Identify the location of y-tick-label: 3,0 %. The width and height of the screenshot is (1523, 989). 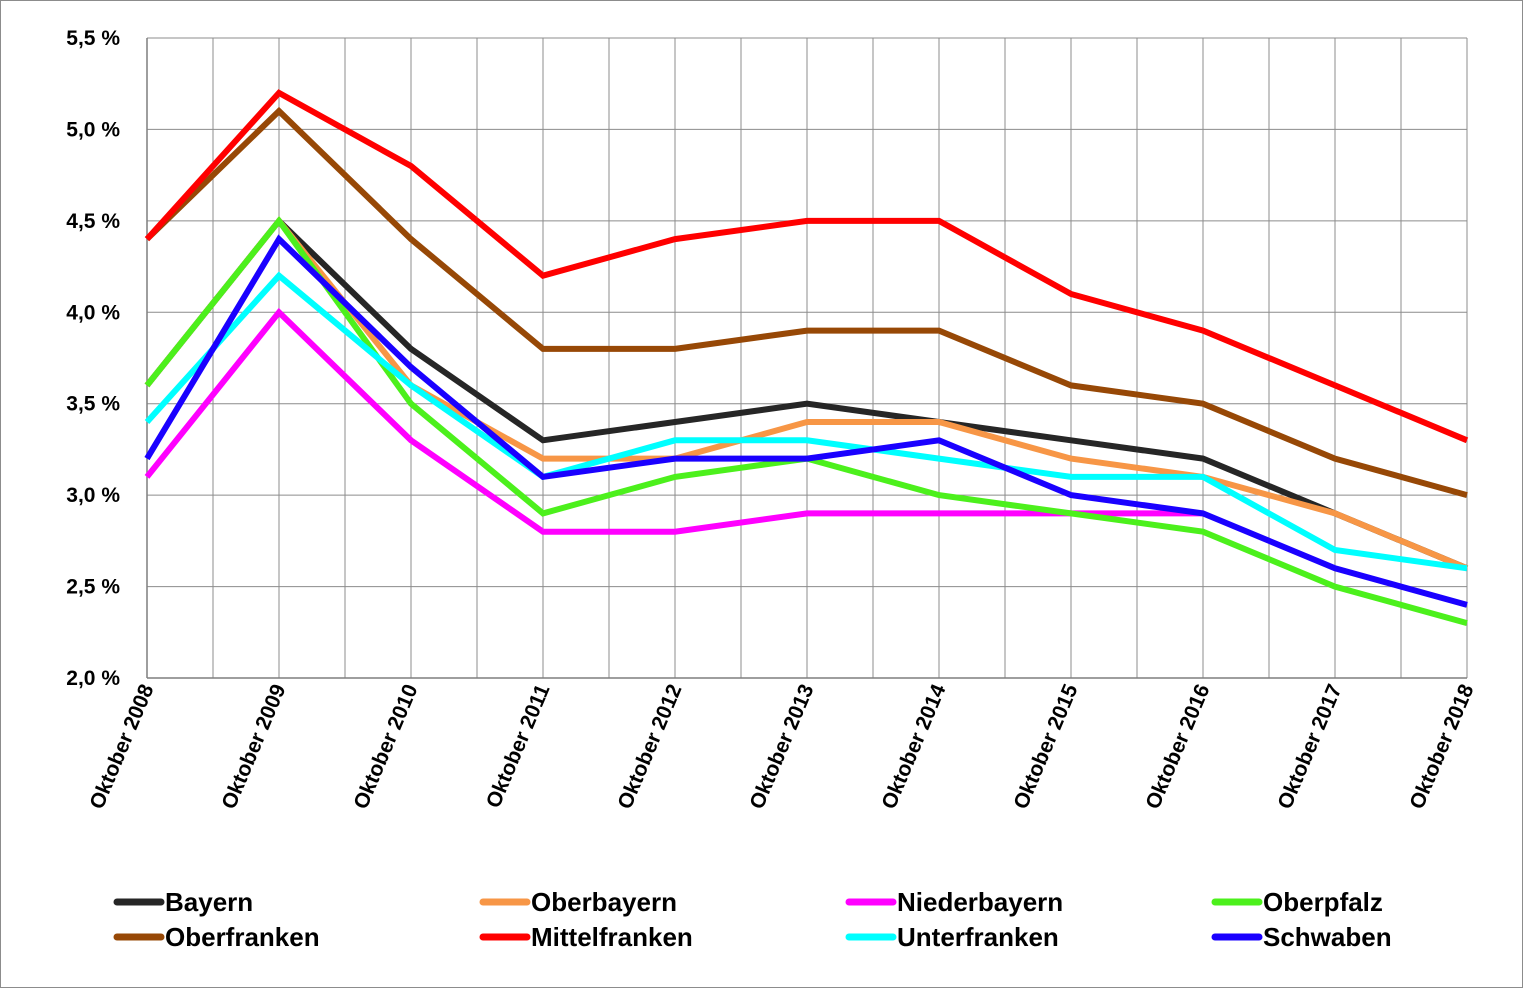
(93, 495).